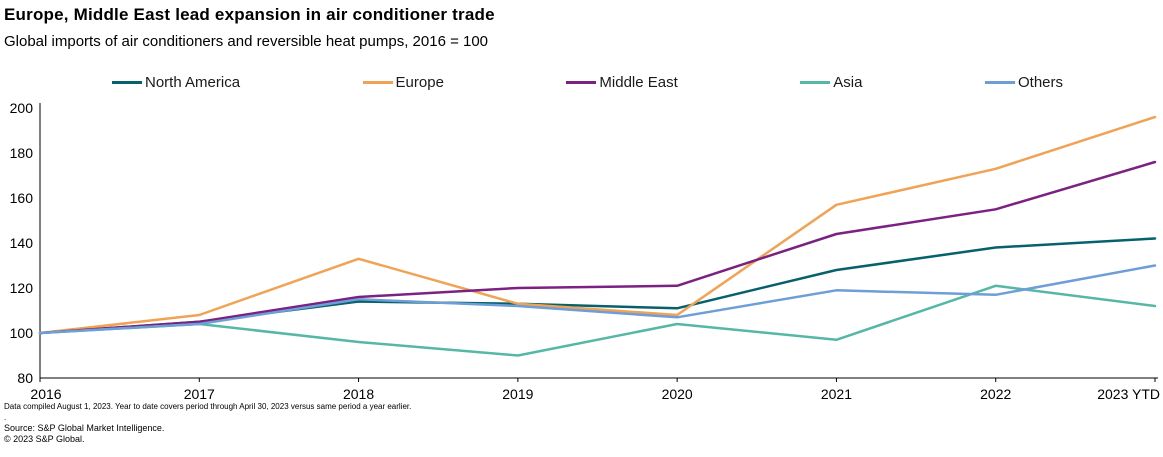 This screenshot has height=457, width=1163. What do you see at coordinates (193, 82) in the screenshot?
I see `legend-label: North America` at bounding box center [193, 82].